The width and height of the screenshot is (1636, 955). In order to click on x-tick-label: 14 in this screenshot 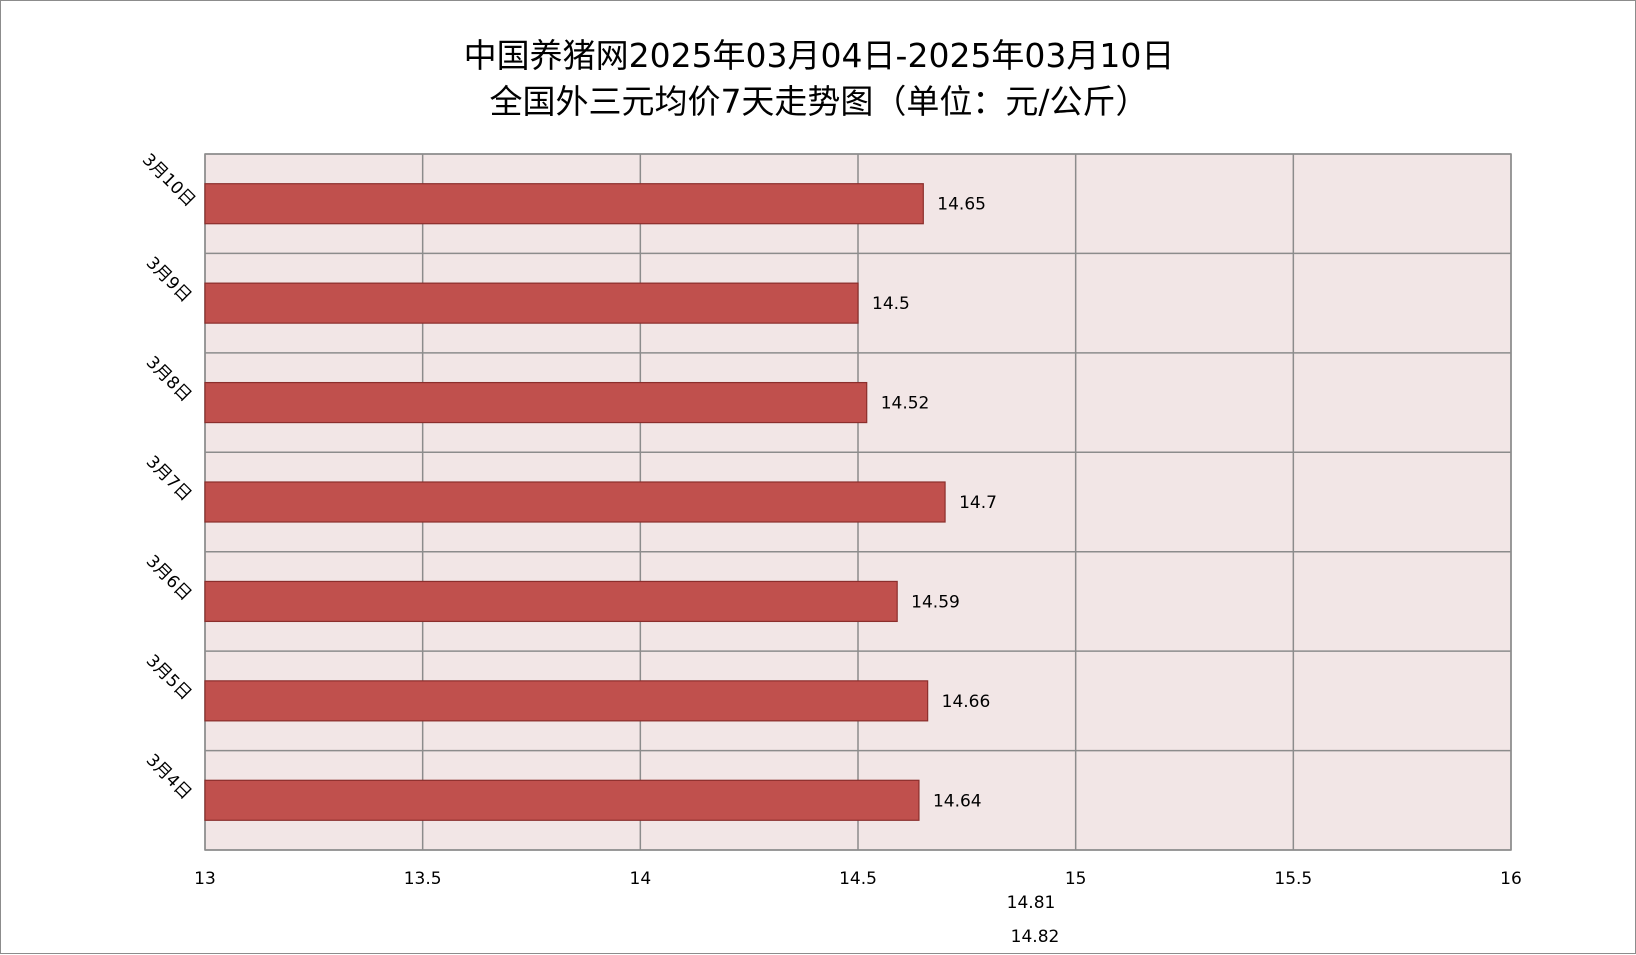, I will do `click(641, 879)`.